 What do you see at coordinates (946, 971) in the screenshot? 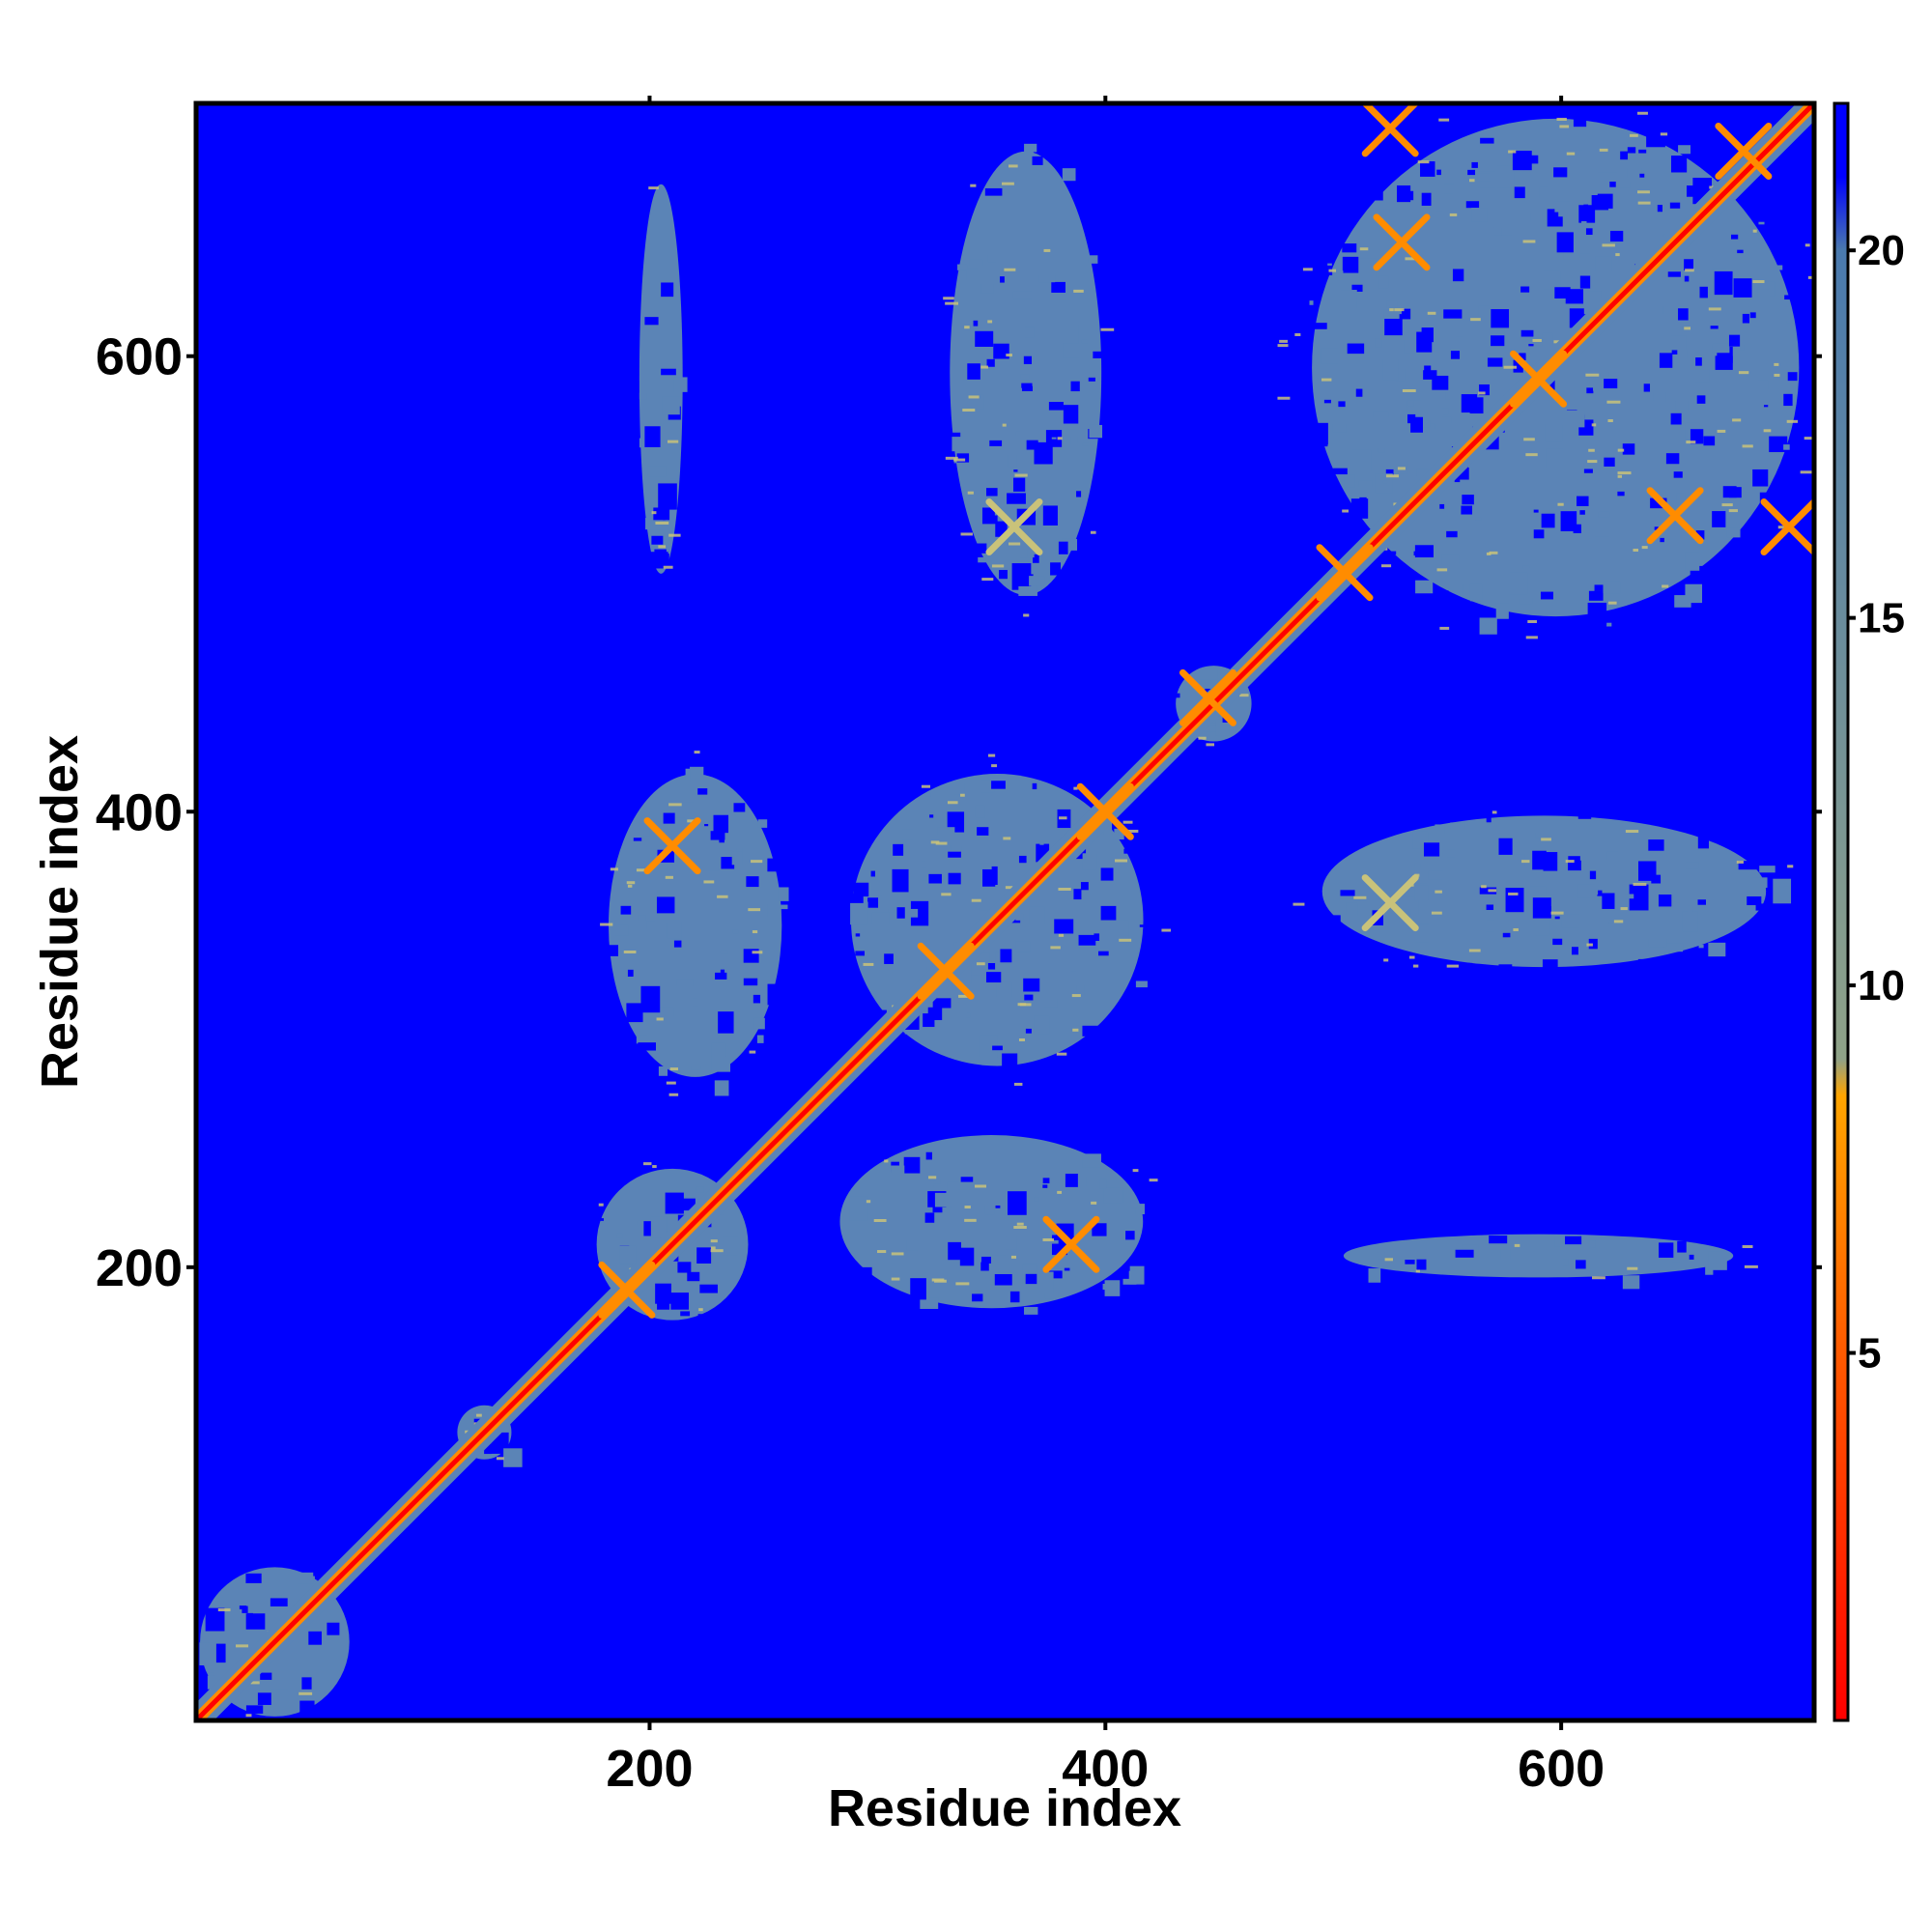
I see `contact-hotspot` at bounding box center [946, 971].